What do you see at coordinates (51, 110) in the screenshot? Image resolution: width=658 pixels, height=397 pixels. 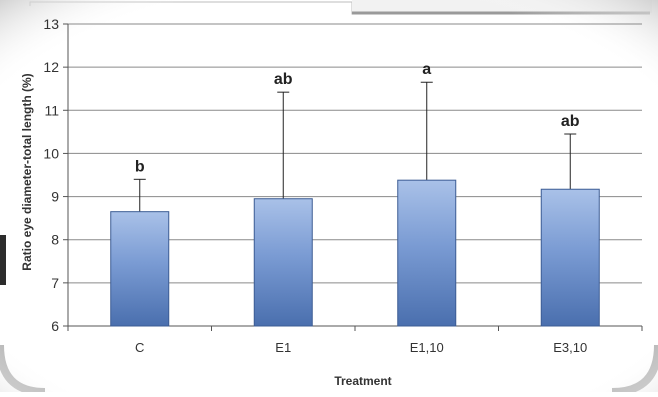 I see `y-tick-label: 11` at bounding box center [51, 110].